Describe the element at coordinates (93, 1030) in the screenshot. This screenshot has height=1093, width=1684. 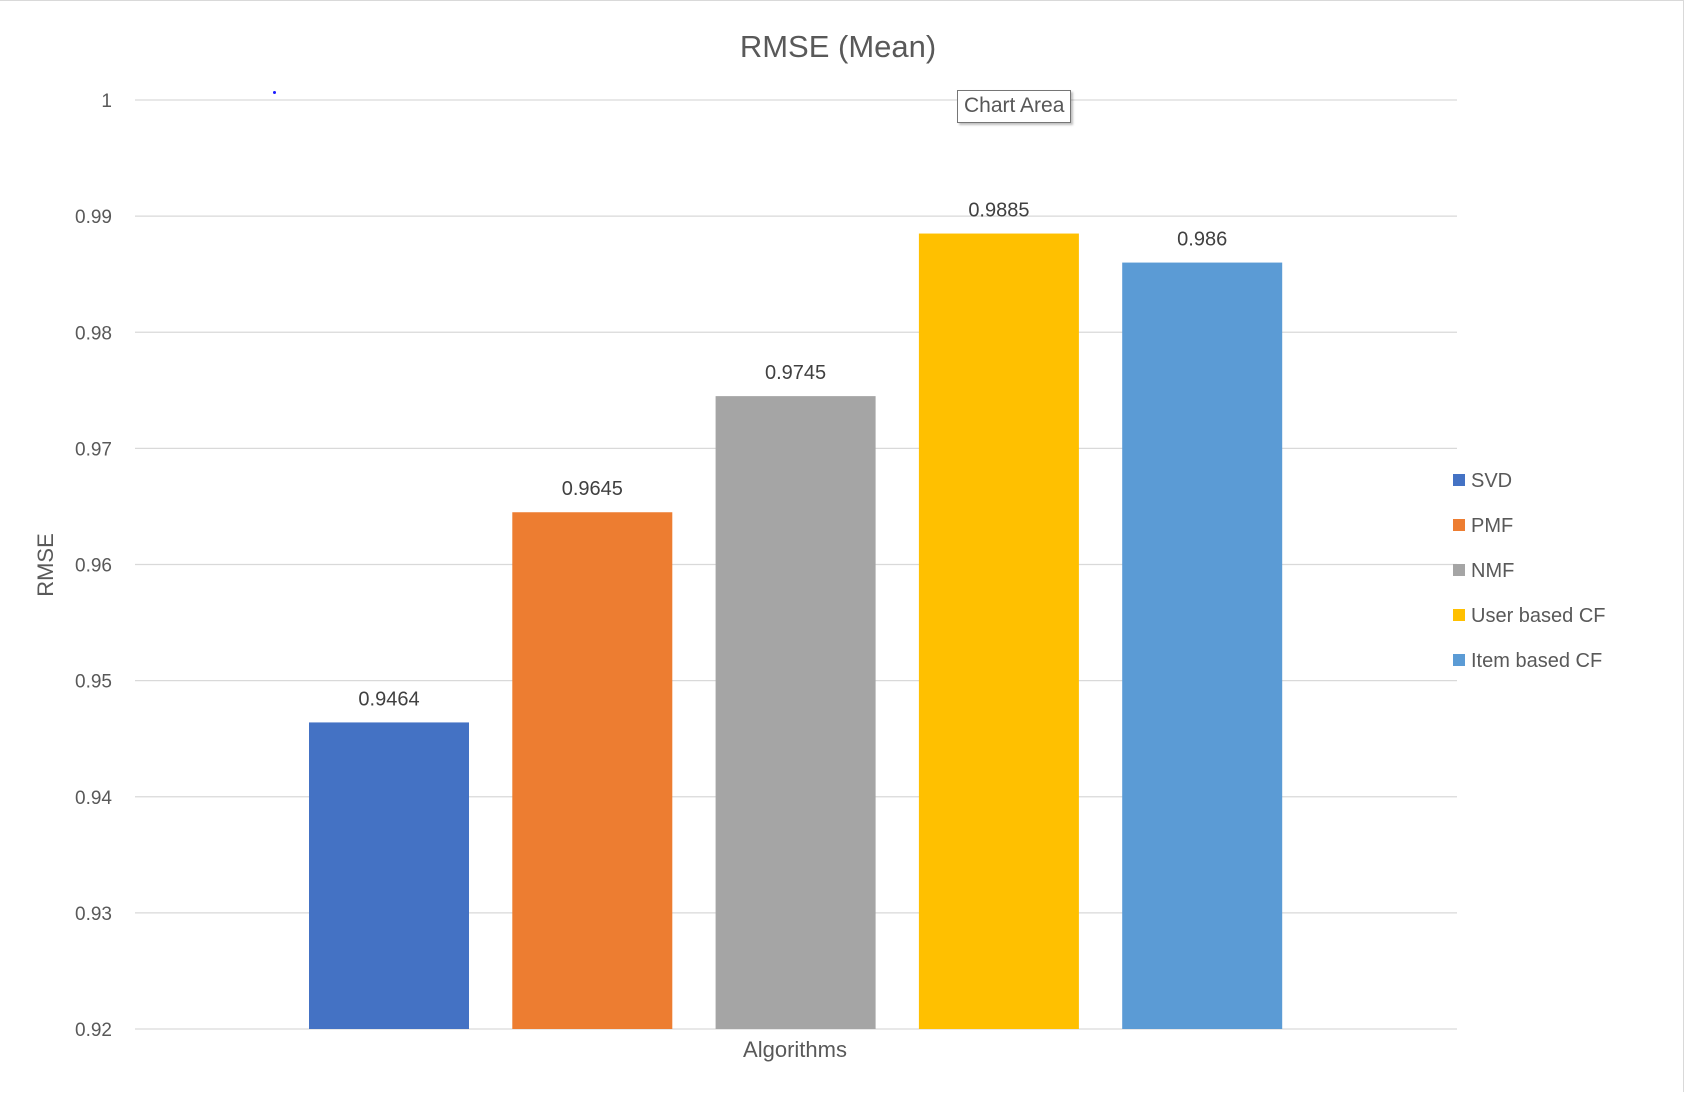
I see `y-tick-label: 0.92` at that location.